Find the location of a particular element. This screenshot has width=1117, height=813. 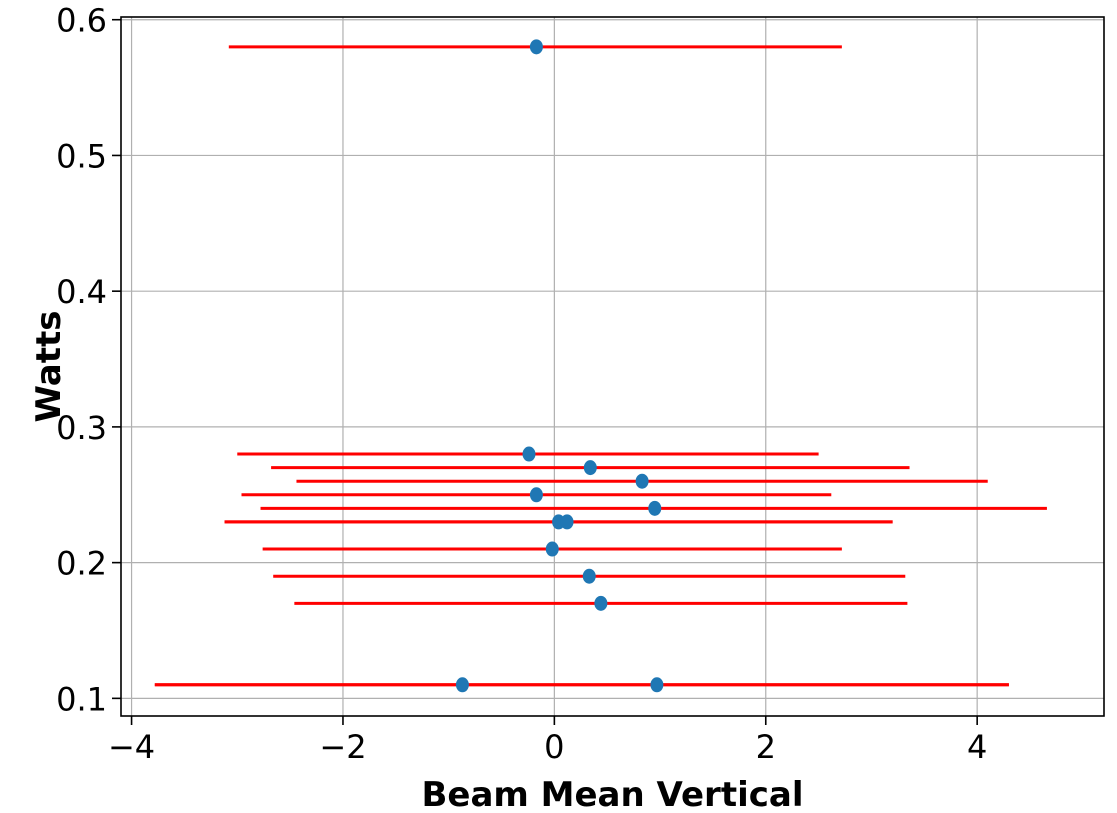

x-axis-label: Beam Mean Vertical is located at coordinates (612, 794).